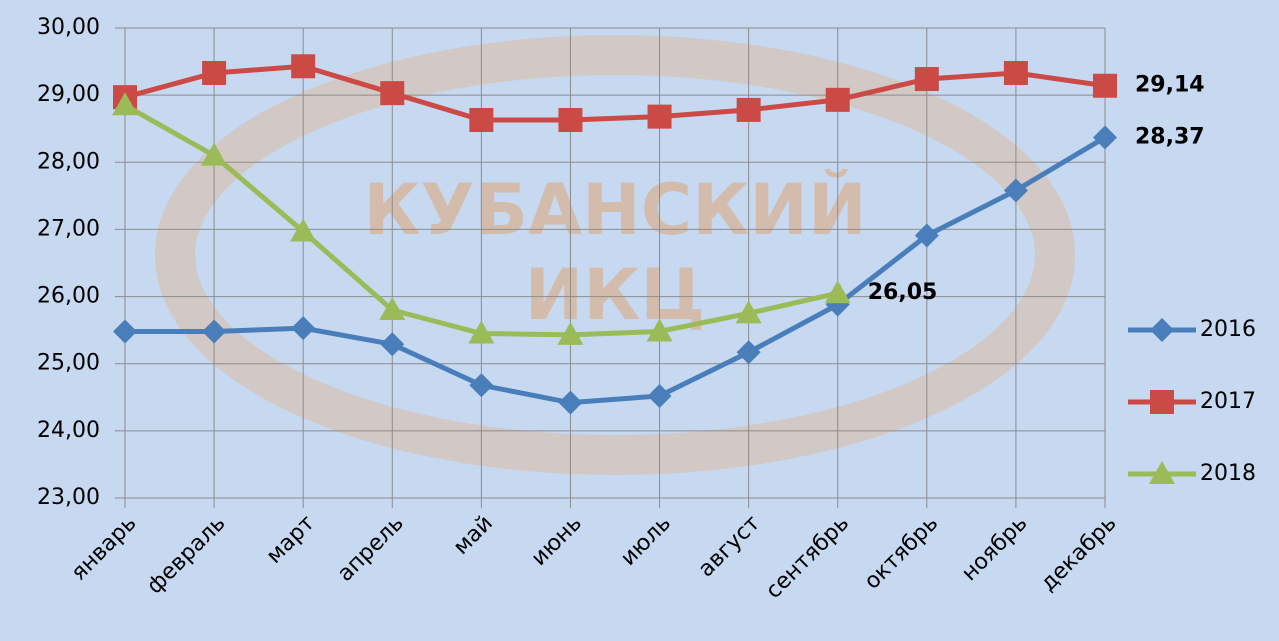 This screenshot has height=641, width=1279. Describe the element at coordinates (615, 295) in the screenshot. I see `watermark: ИКЦ` at that location.